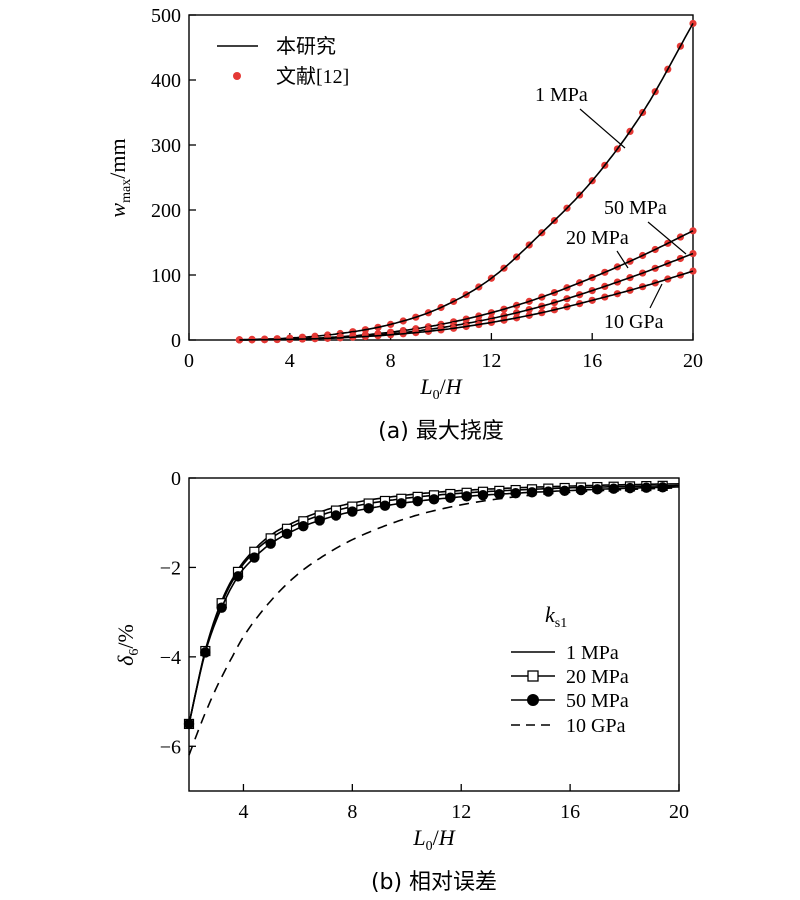 The height and width of the screenshot is (900, 800). Describe the element at coordinates (434, 882) in the screenshot. I see `panel-b-caption: (b) 相对误差` at that location.